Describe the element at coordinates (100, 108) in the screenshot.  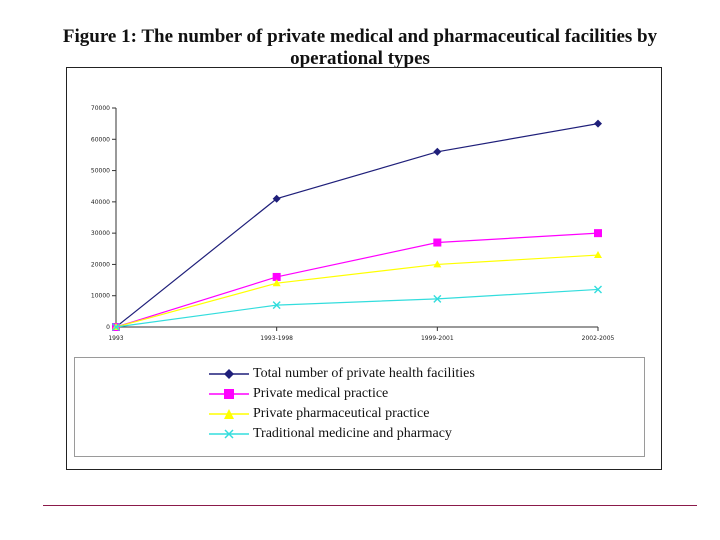
I see `y-tick-label: 70000` at that location.